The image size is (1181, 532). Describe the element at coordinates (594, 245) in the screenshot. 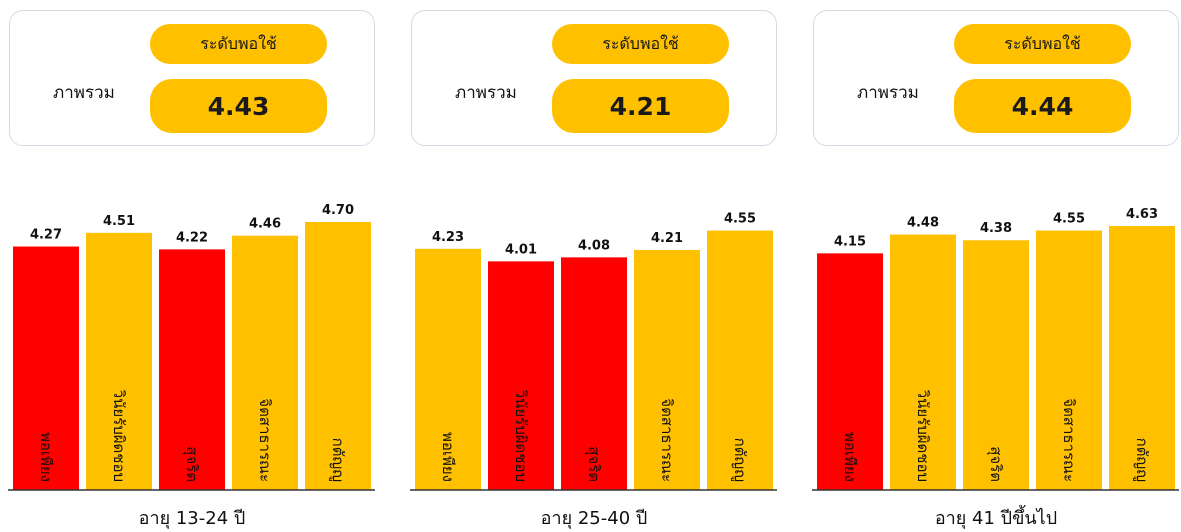

I see `data-label: 4.08` at that location.